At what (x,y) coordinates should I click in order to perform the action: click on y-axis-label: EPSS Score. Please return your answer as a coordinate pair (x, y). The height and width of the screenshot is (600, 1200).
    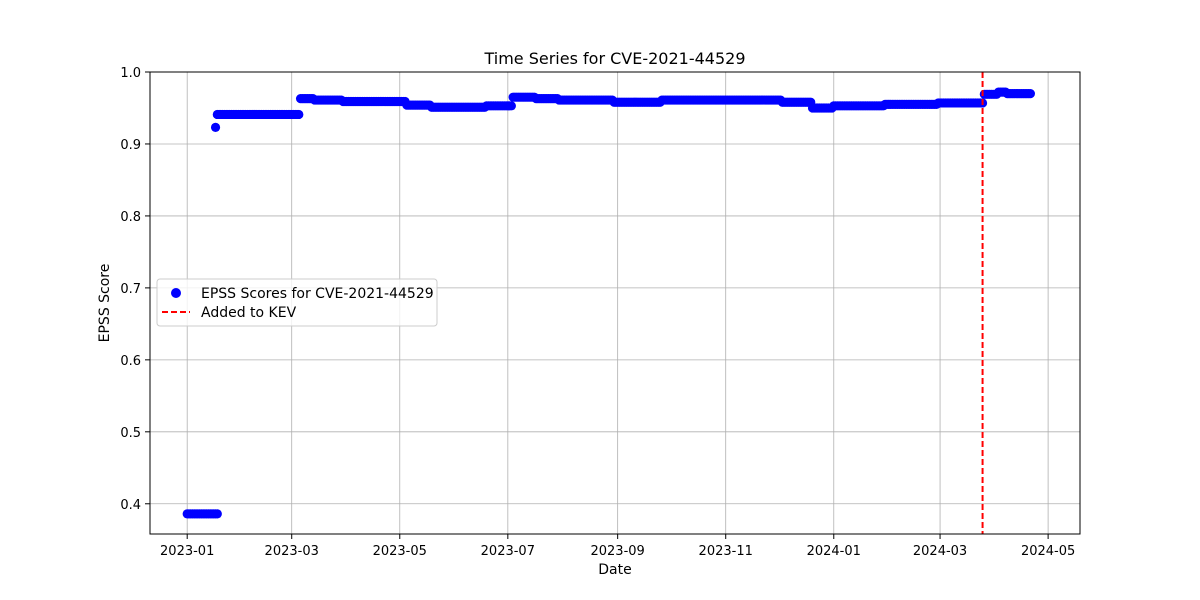
    Looking at the image, I should click on (105, 303).